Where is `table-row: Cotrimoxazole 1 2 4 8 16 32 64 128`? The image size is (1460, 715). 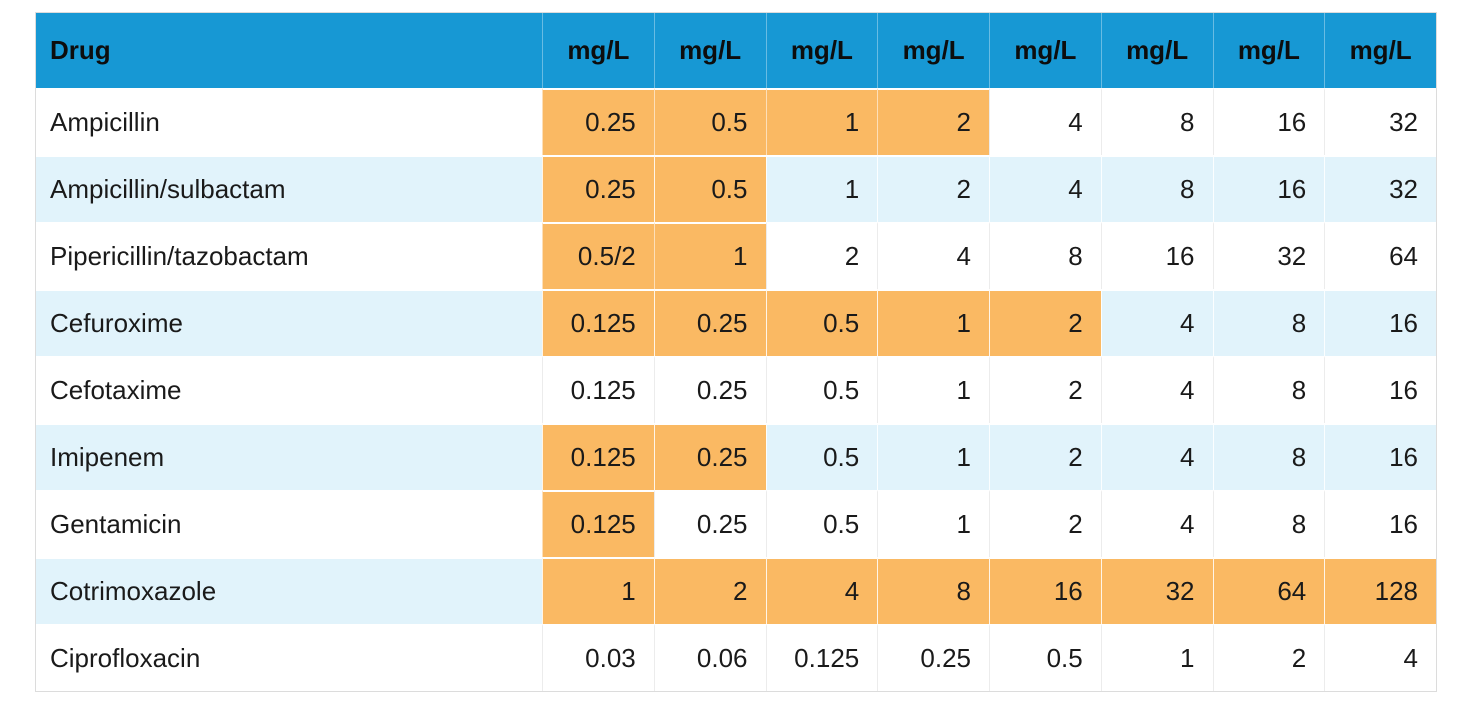 table-row: Cotrimoxazole 1 2 4 8 16 32 64 128 is located at coordinates (736, 590).